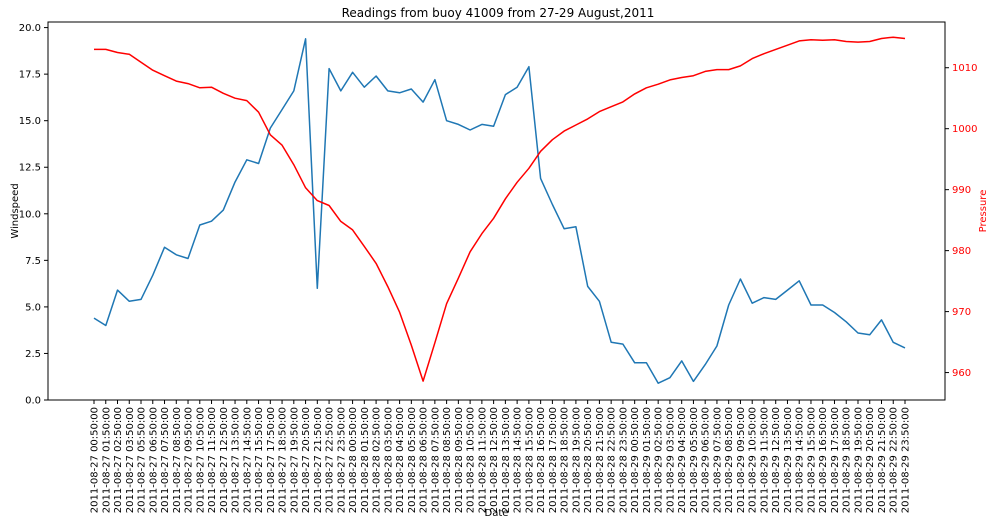 The height and width of the screenshot is (525, 1008). What do you see at coordinates (682, 460) in the screenshot?
I see `x-tick-label: 2011-08-29 04:50:00` at bounding box center [682, 460].